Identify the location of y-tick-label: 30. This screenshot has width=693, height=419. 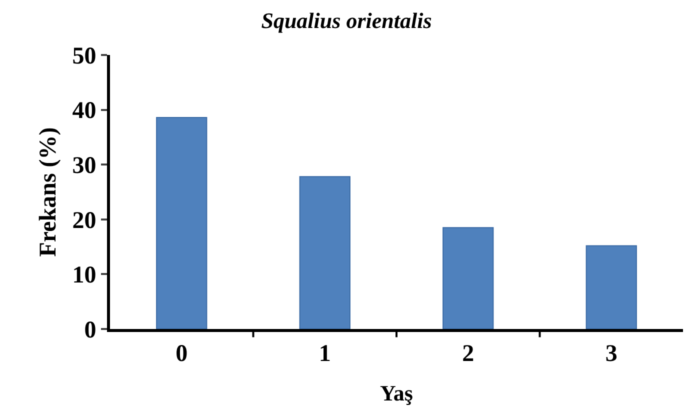
(84, 166).